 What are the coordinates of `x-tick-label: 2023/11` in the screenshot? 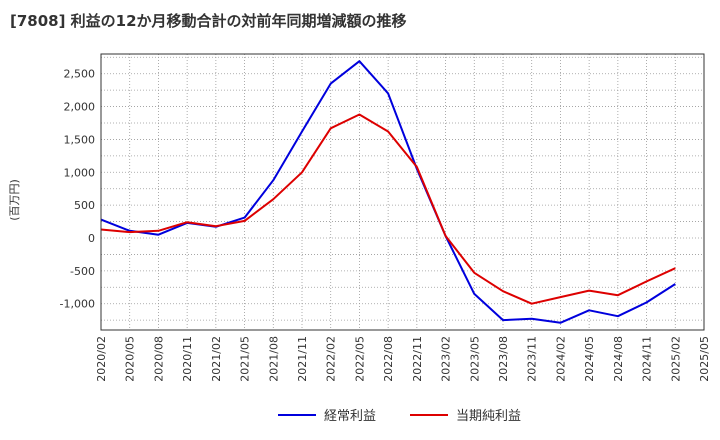 It's located at (532, 359).